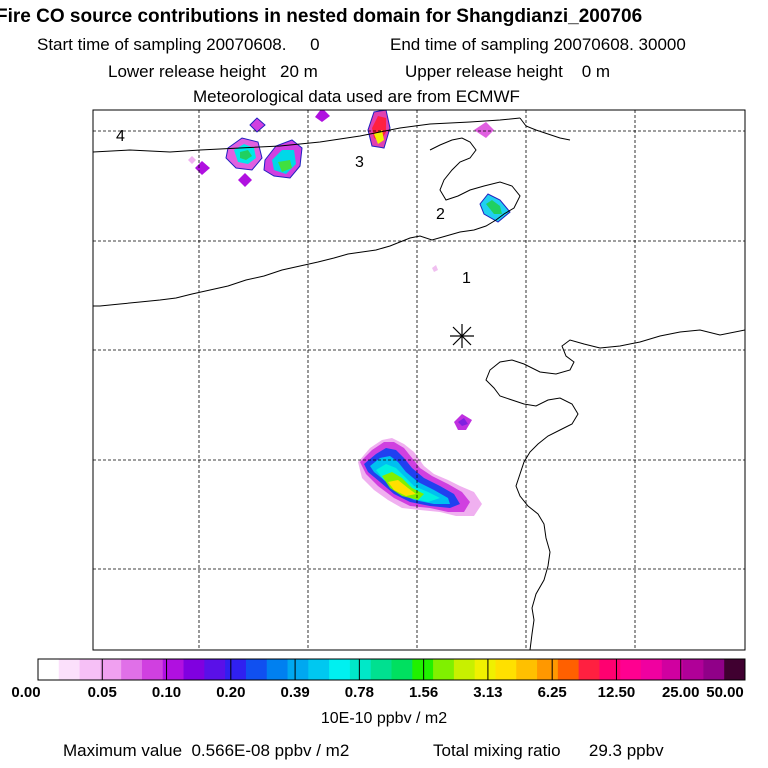 The height and width of the screenshot is (768, 768). What do you see at coordinates (359, 692) in the screenshot?
I see `colorbar-label: 0.78` at bounding box center [359, 692].